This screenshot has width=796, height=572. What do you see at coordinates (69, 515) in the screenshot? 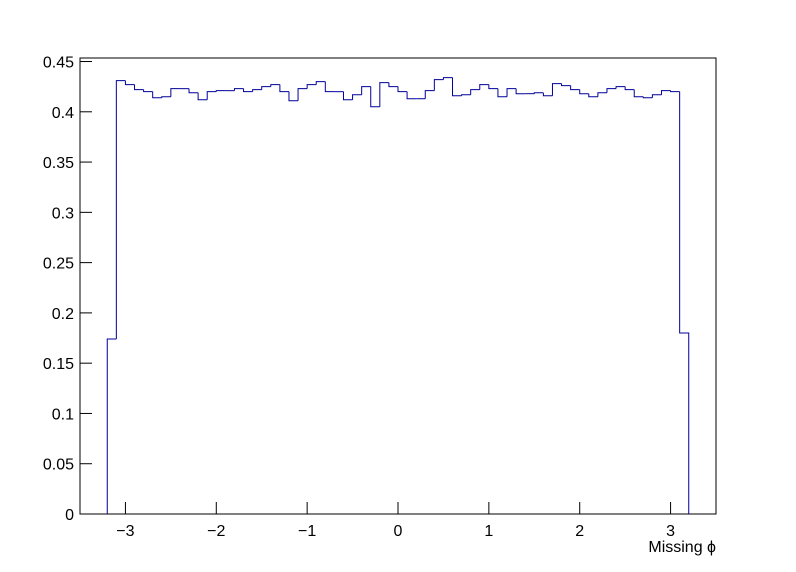
I see `y-tick-label: 0` at bounding box center [69, 515].